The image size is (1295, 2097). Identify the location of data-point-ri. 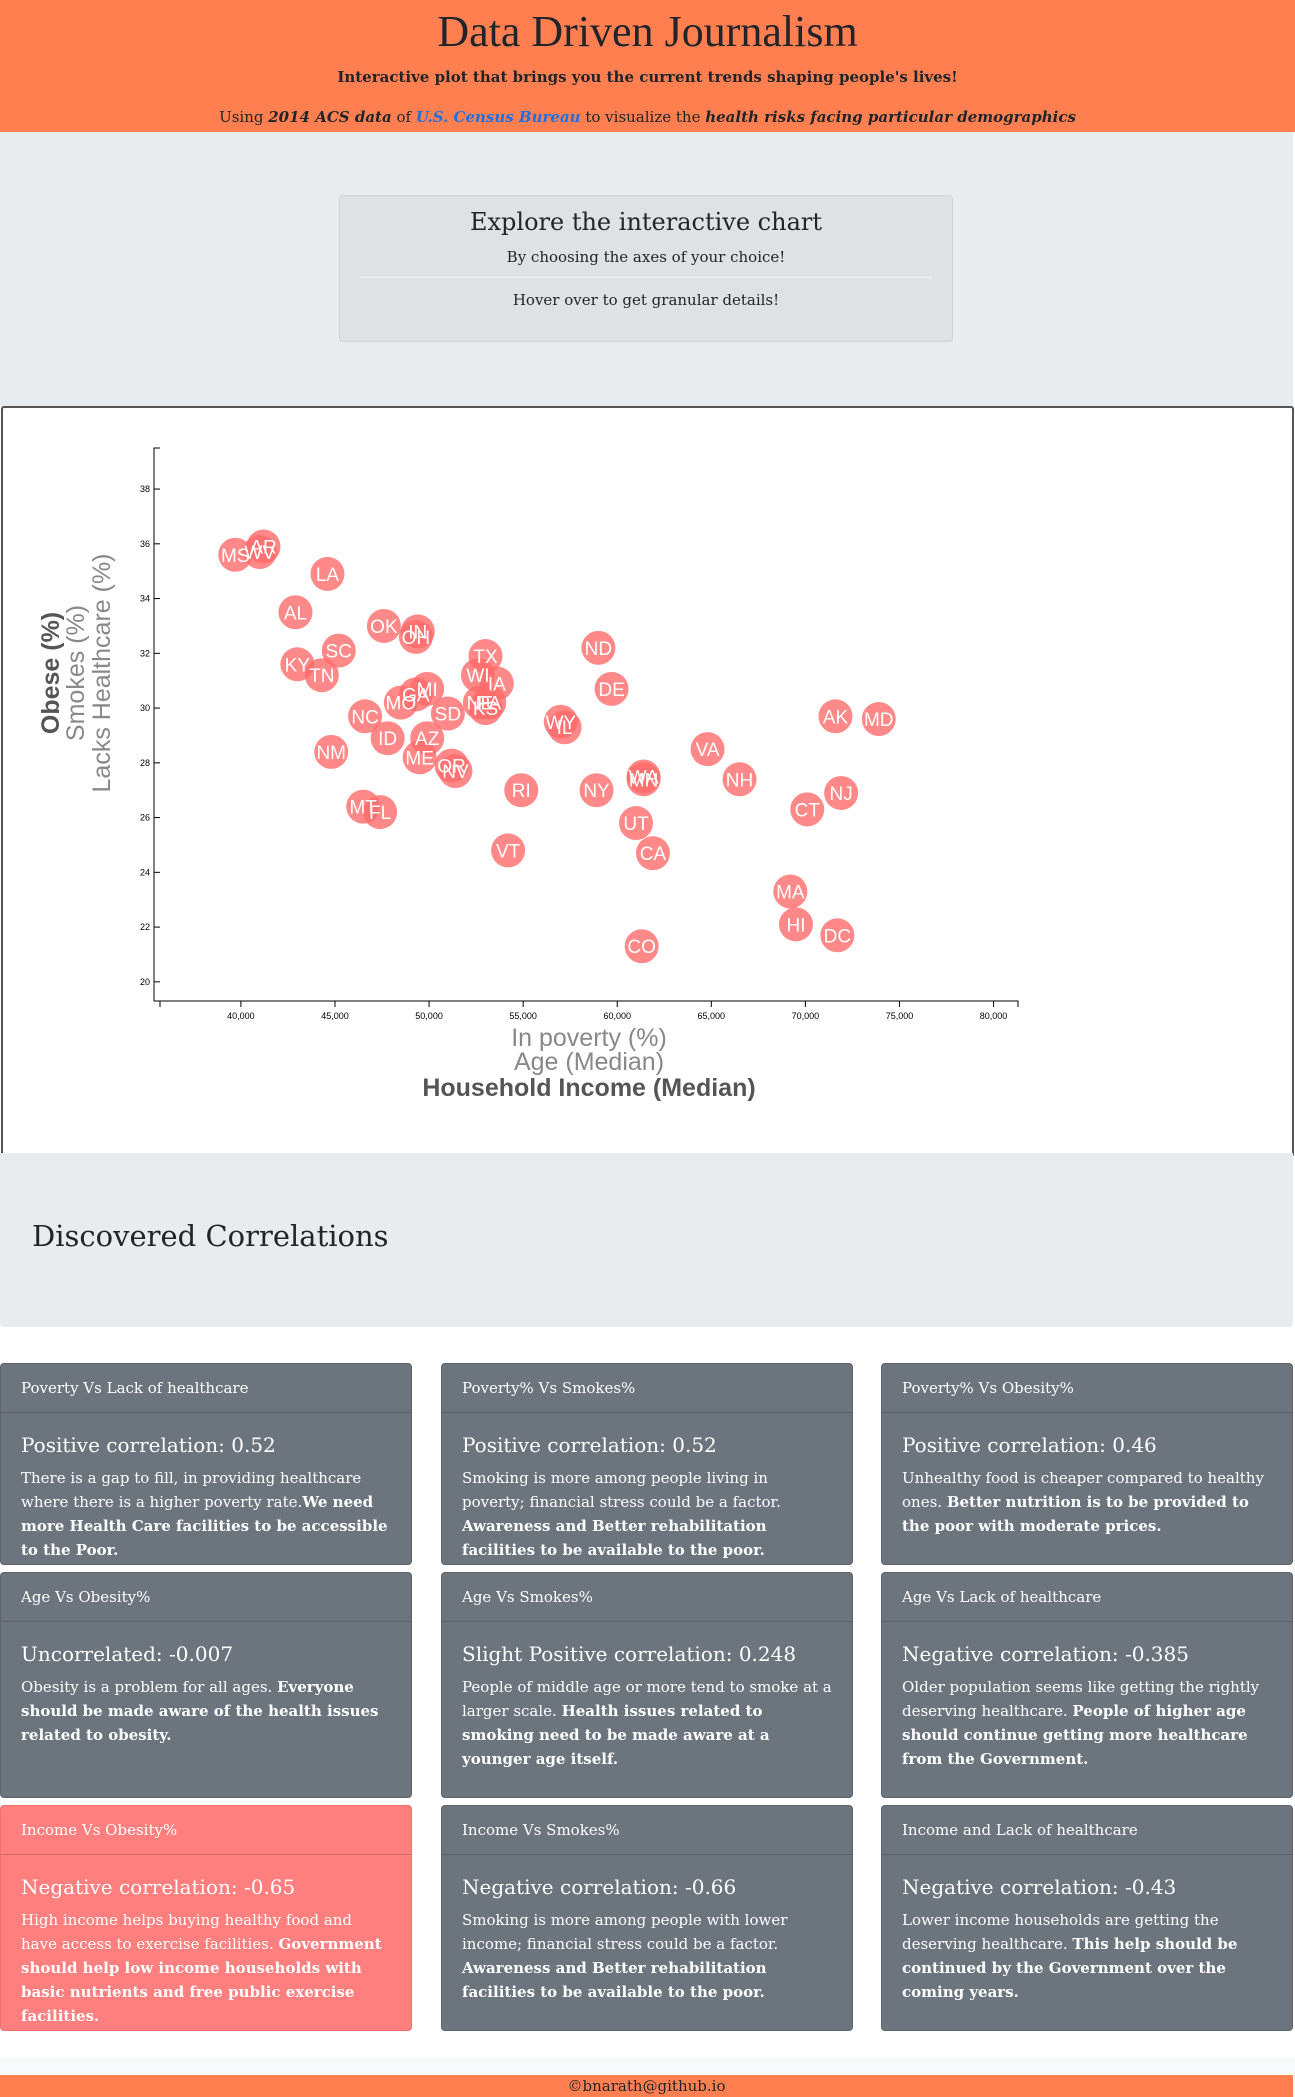
(521, 790).